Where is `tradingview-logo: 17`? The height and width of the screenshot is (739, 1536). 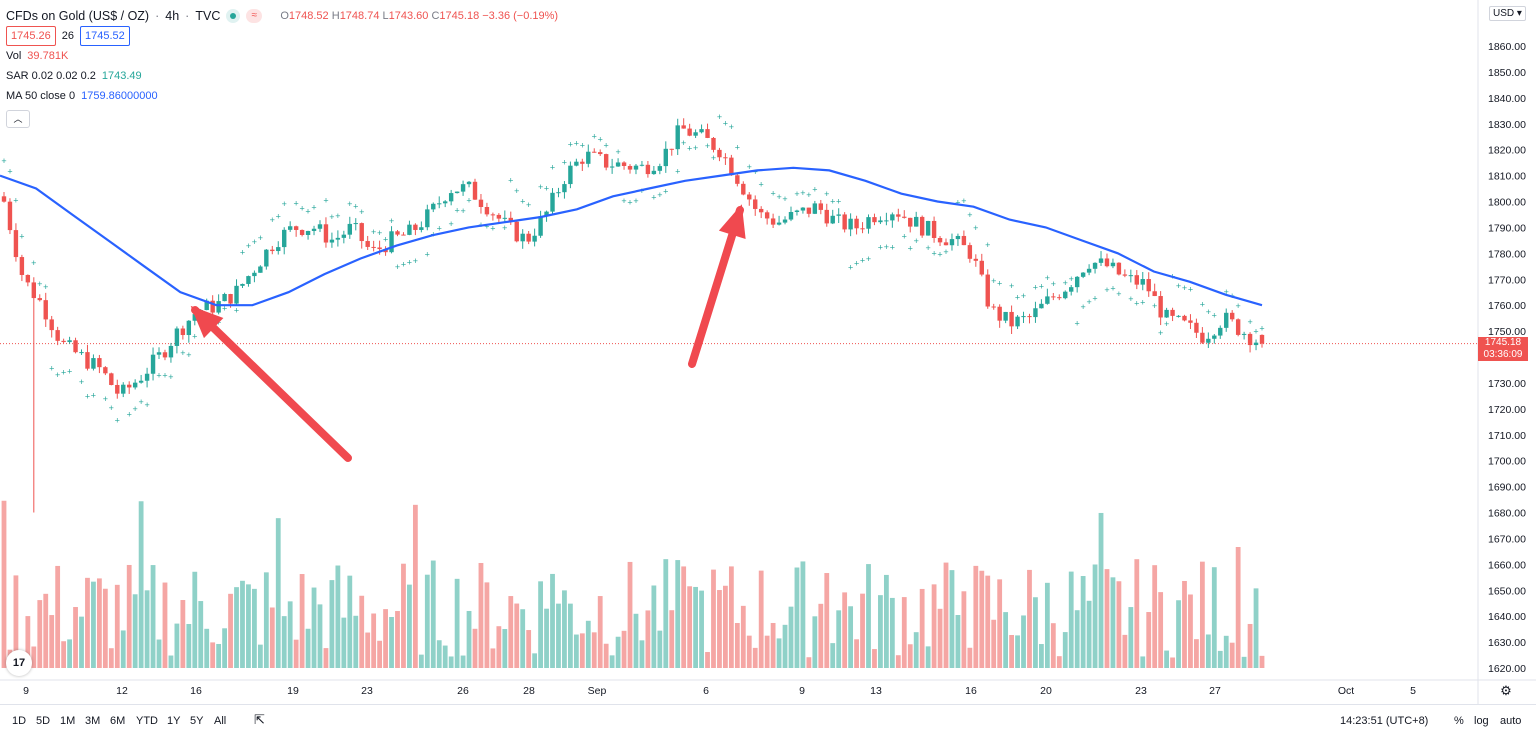 tradingview-logo: 17 is located at coordinates (19, 663).